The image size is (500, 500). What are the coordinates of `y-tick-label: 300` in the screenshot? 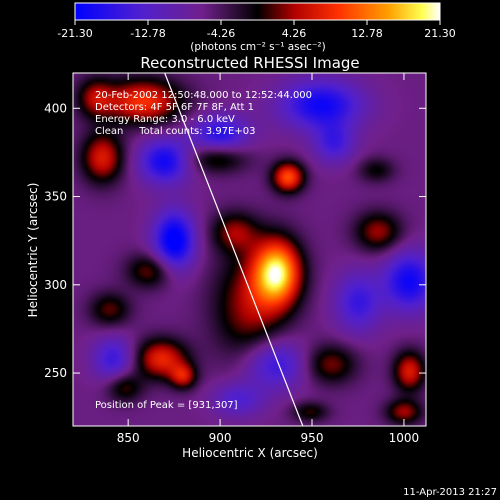 It's located at (55, 285).